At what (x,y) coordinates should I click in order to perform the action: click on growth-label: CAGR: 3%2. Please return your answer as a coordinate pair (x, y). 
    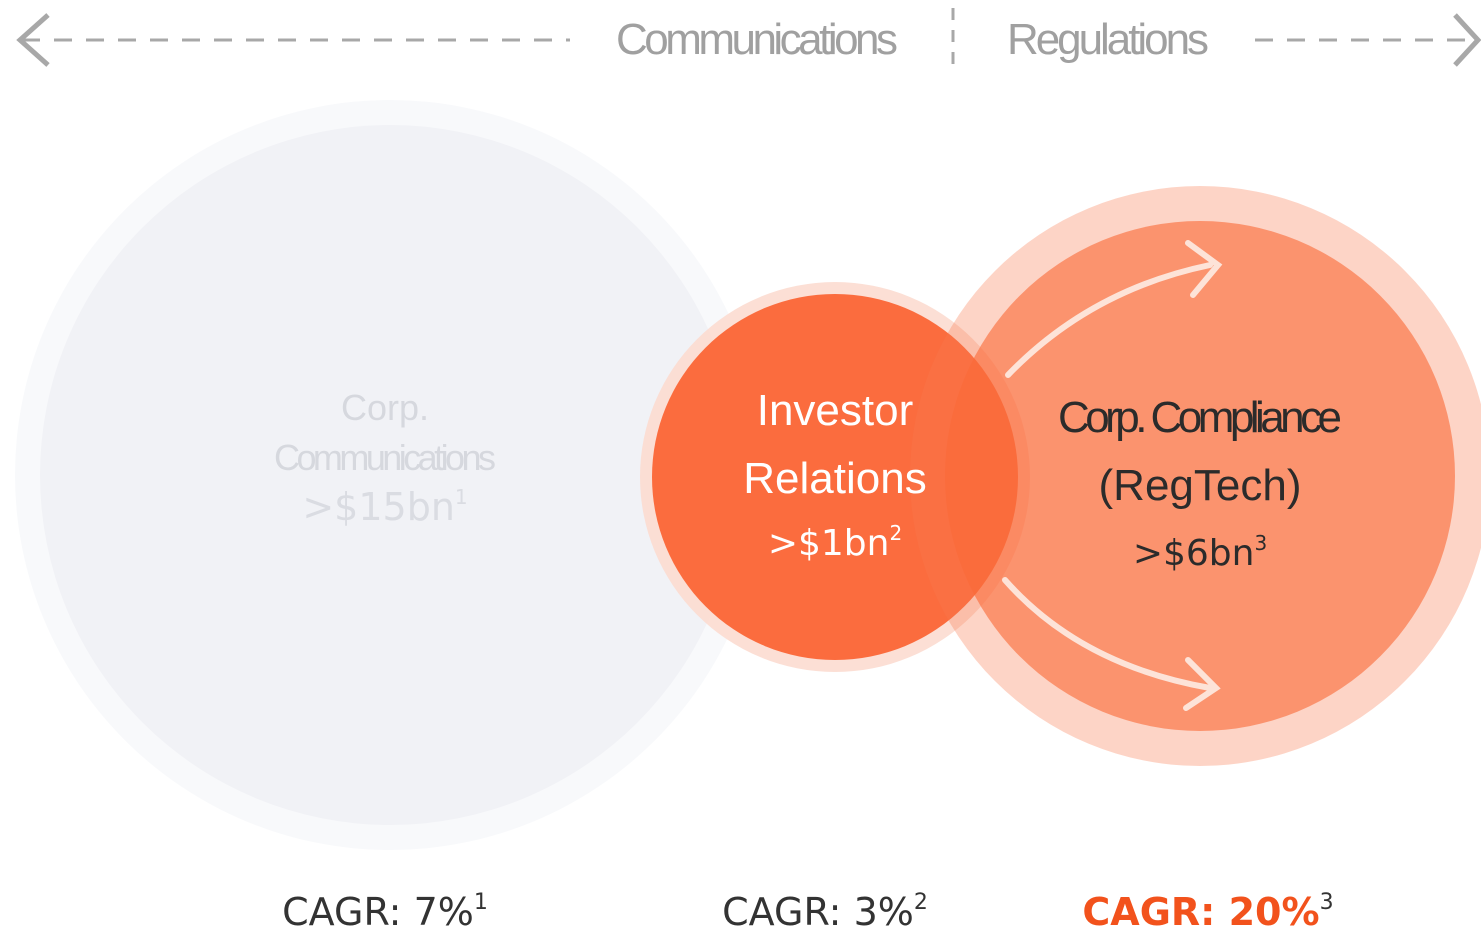
    Looking at the image, I should click on (825, 911).